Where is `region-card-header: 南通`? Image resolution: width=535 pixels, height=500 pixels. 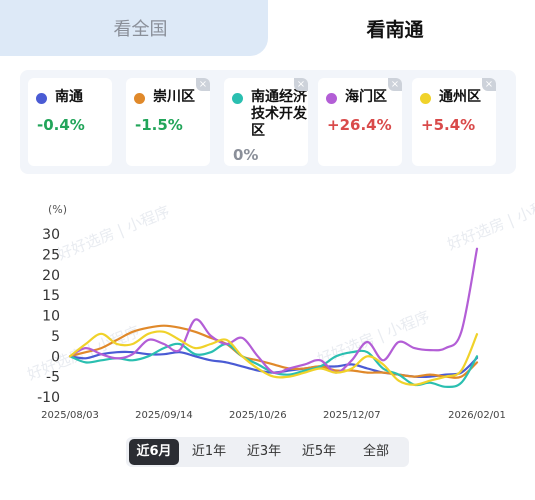
region-card-header: 南通 is located at coordinates (74, 97).